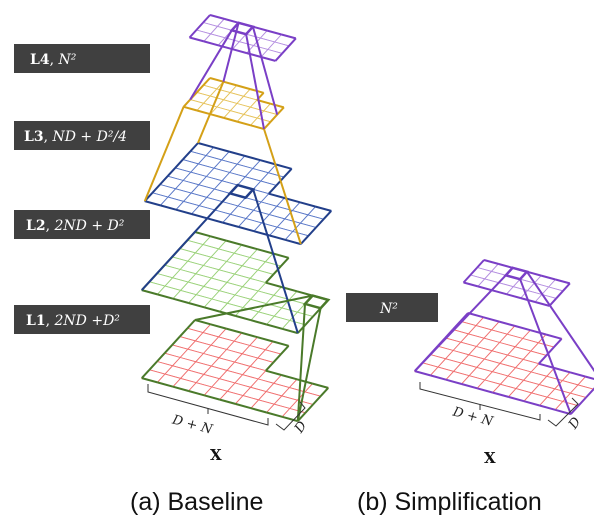 The image size is (594, 518). I want to click on svg-text: L1, 2ND +D², so click(73, 321).